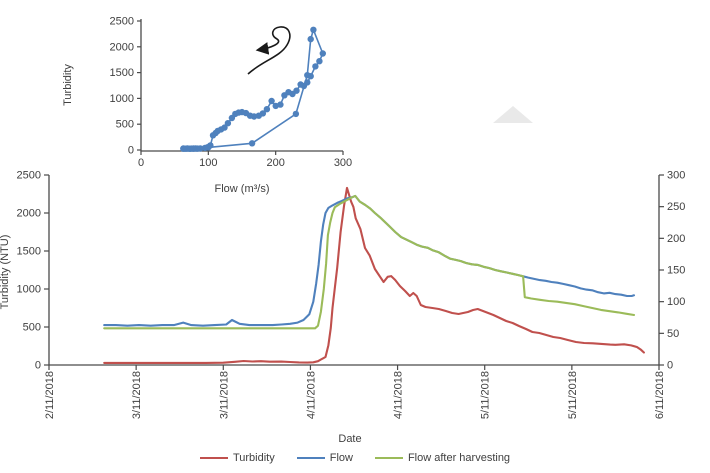 The image size is (710, 473). I want to click on main-left-tick-label: 500, so click(32, 328).